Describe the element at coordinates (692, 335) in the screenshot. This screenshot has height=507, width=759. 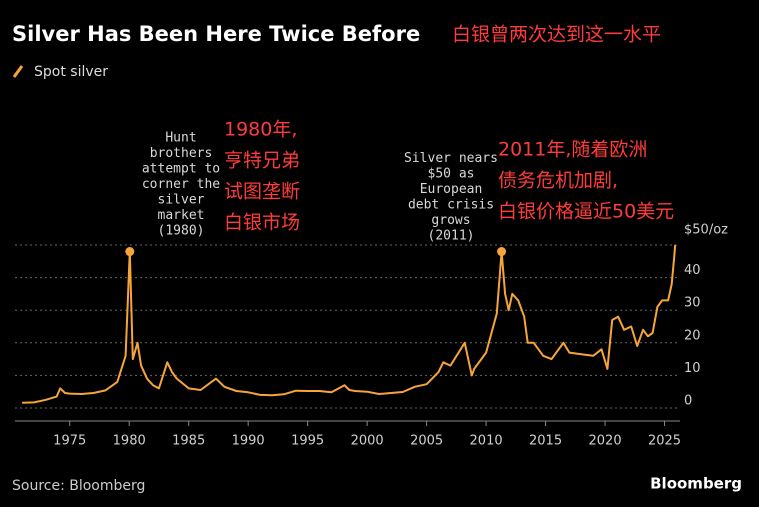
I see `y-tick-label: 20` at that location.